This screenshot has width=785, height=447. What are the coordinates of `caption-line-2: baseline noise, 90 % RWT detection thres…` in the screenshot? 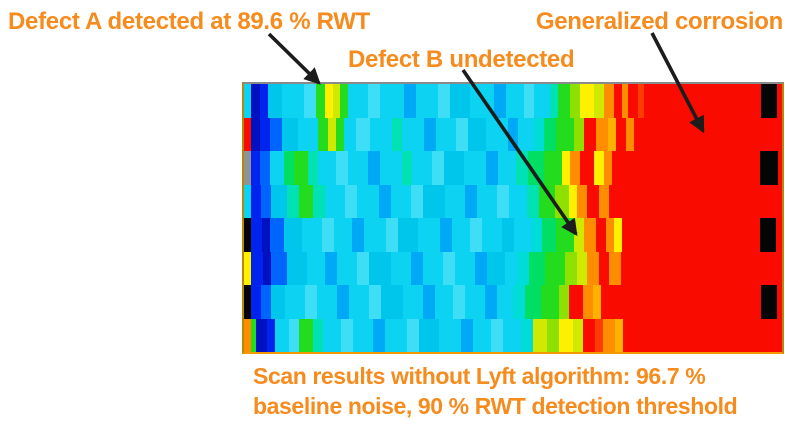 It's located at (495, 406).